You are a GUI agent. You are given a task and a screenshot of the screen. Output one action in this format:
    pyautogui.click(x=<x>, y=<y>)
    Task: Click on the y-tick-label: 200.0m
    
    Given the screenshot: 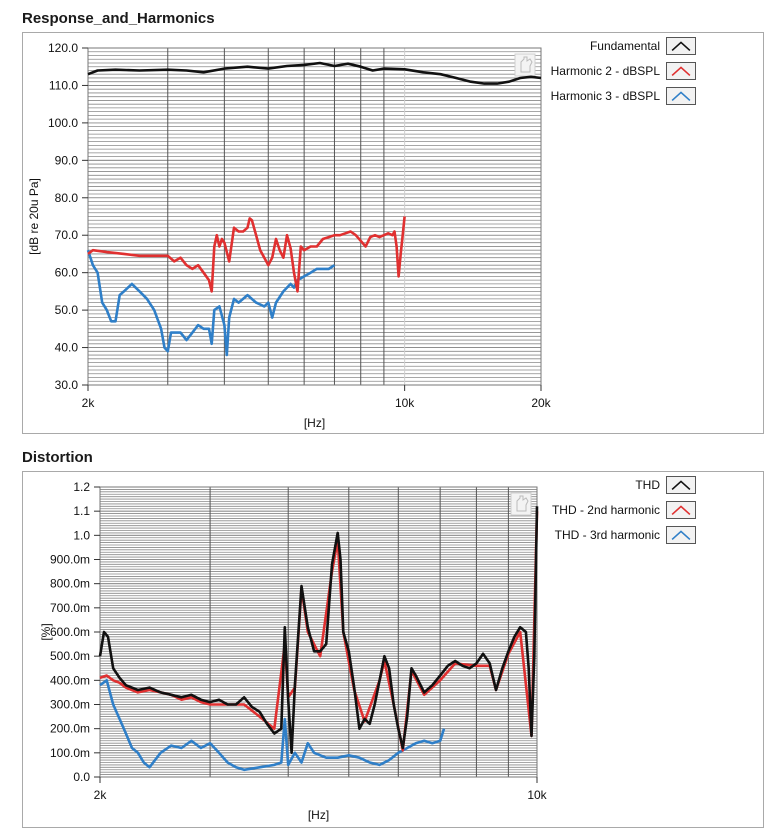 What is the action you would take?
    pyautogui.click(x=70, y=729)
    